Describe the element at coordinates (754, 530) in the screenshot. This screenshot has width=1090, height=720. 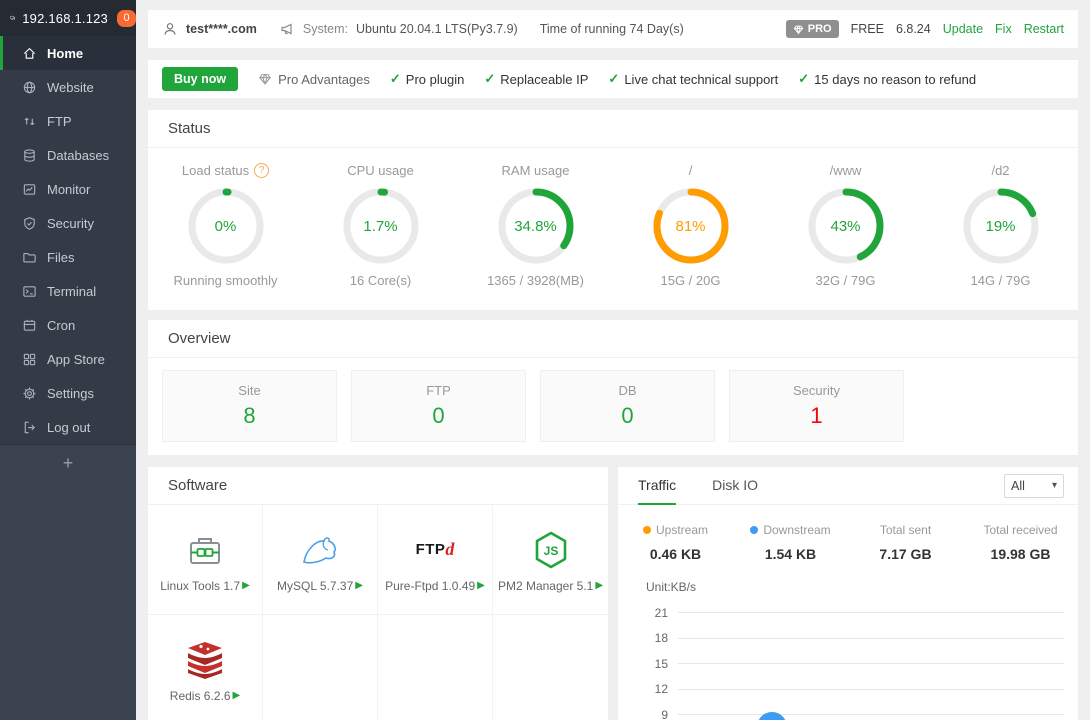
I see `downstream-dot-icon` at that location.